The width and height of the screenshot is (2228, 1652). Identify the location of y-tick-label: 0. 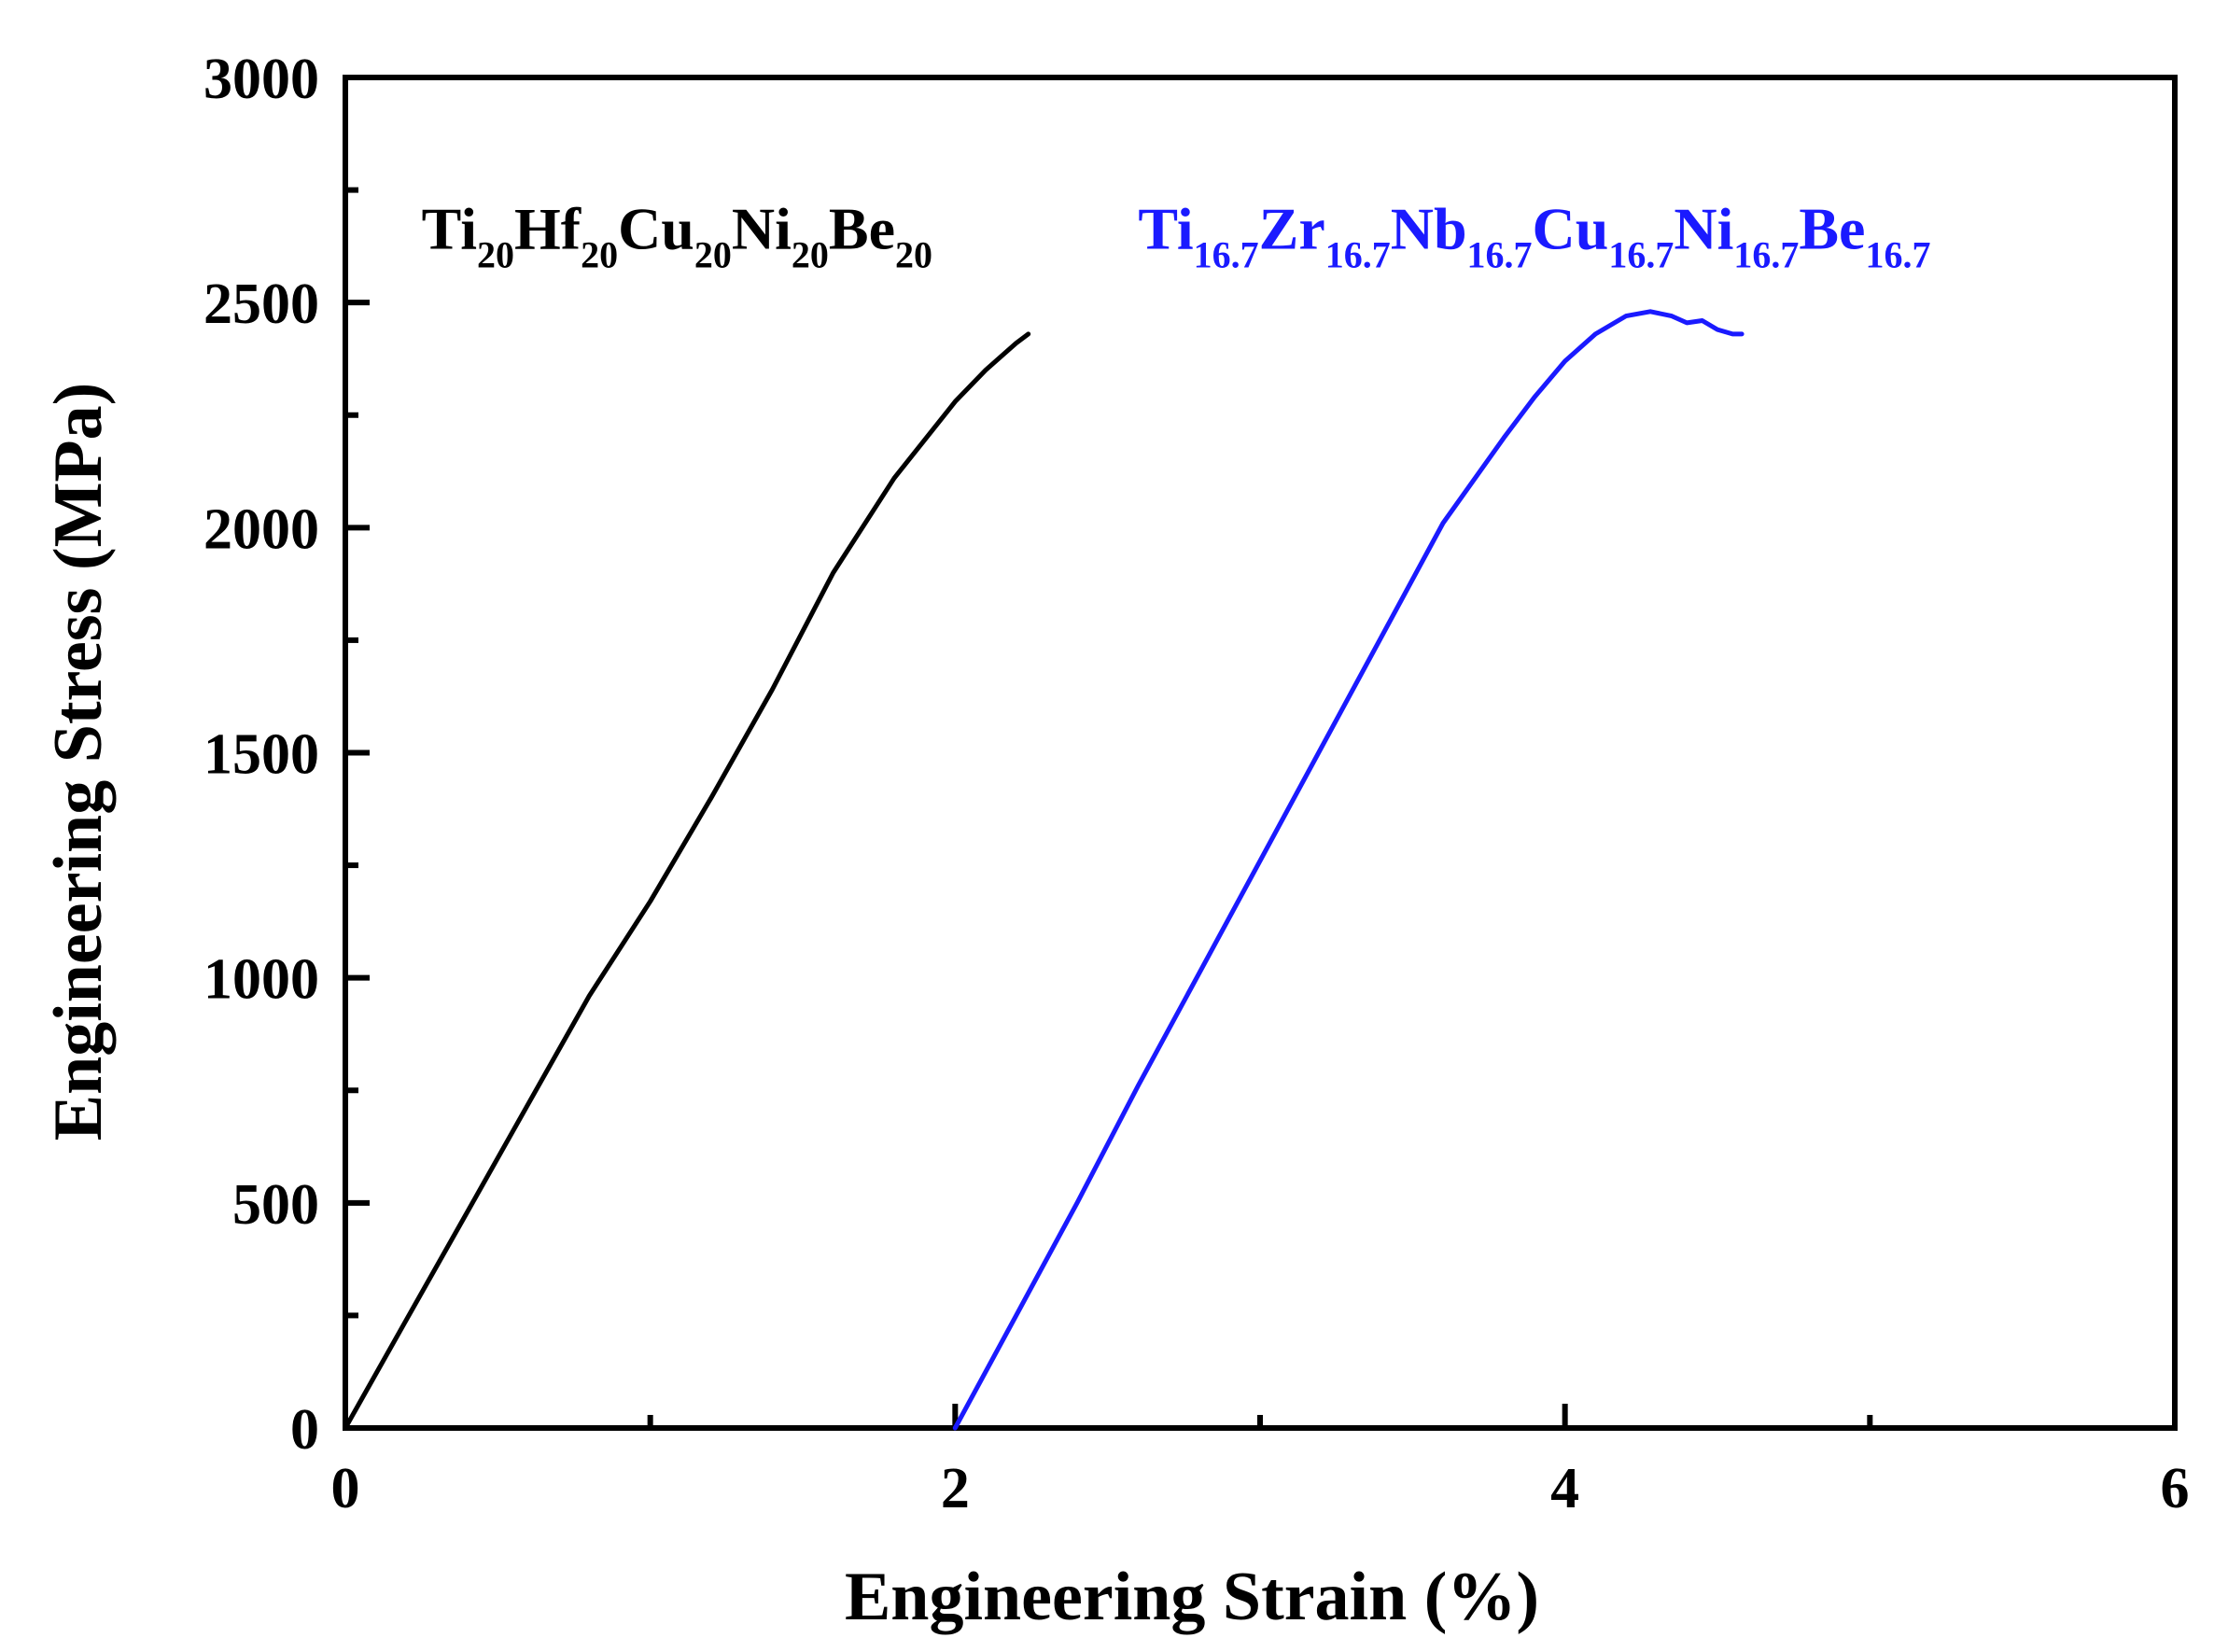
(305, 1430).